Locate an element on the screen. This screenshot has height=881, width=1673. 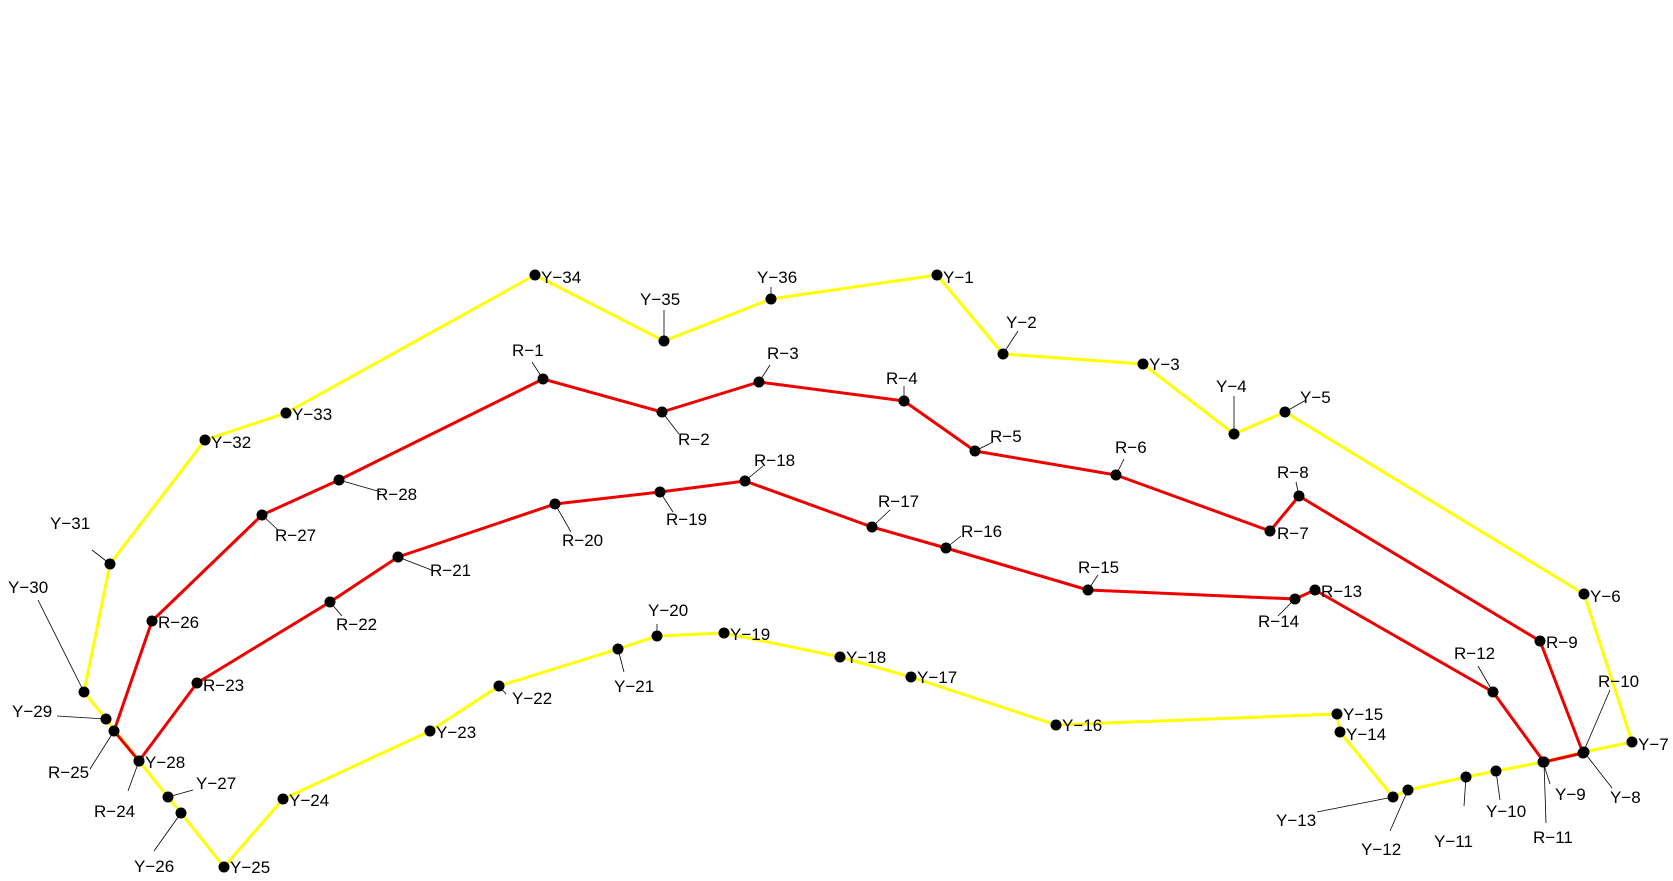
label-y-12: Y−12 is located at coordinates (1381, 849).